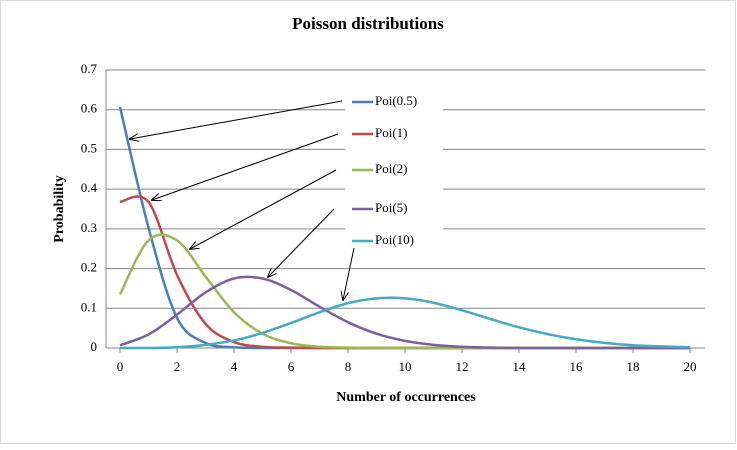  What do you see at coordinates (89, 187) in the screenshot?
I see `y-tick-label: 0.4` at bounding box center [89, 187].